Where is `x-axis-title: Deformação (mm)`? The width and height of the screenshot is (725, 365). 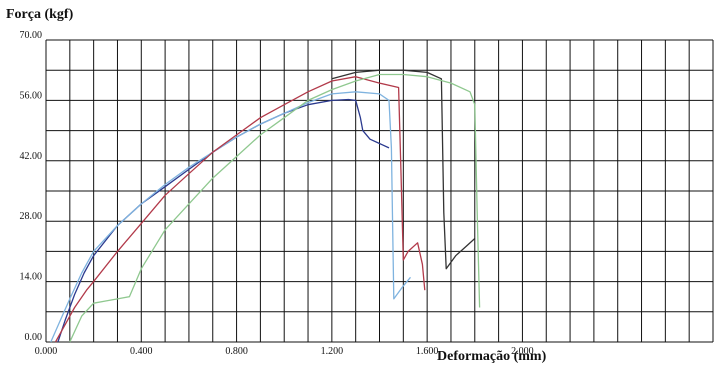 x-axis-title: Deformação (mm) is located at coordinates (492, 356).